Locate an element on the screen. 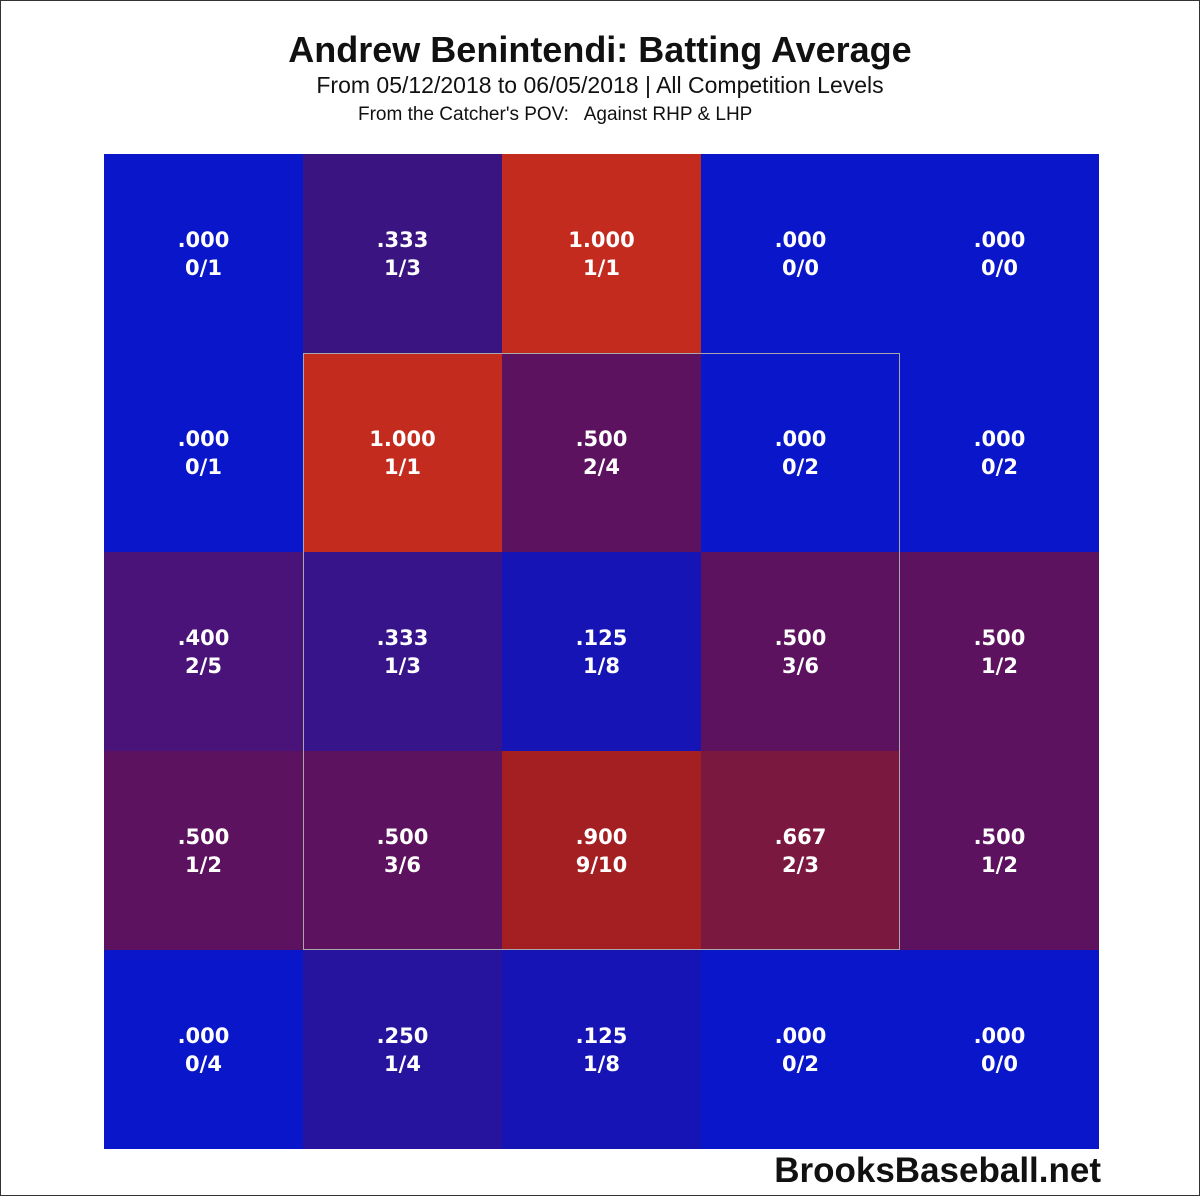 This screenshot has height=1196, width=1200. zone-cell-r0-c1: .333 1/3 is located at coordinates (402, 253).